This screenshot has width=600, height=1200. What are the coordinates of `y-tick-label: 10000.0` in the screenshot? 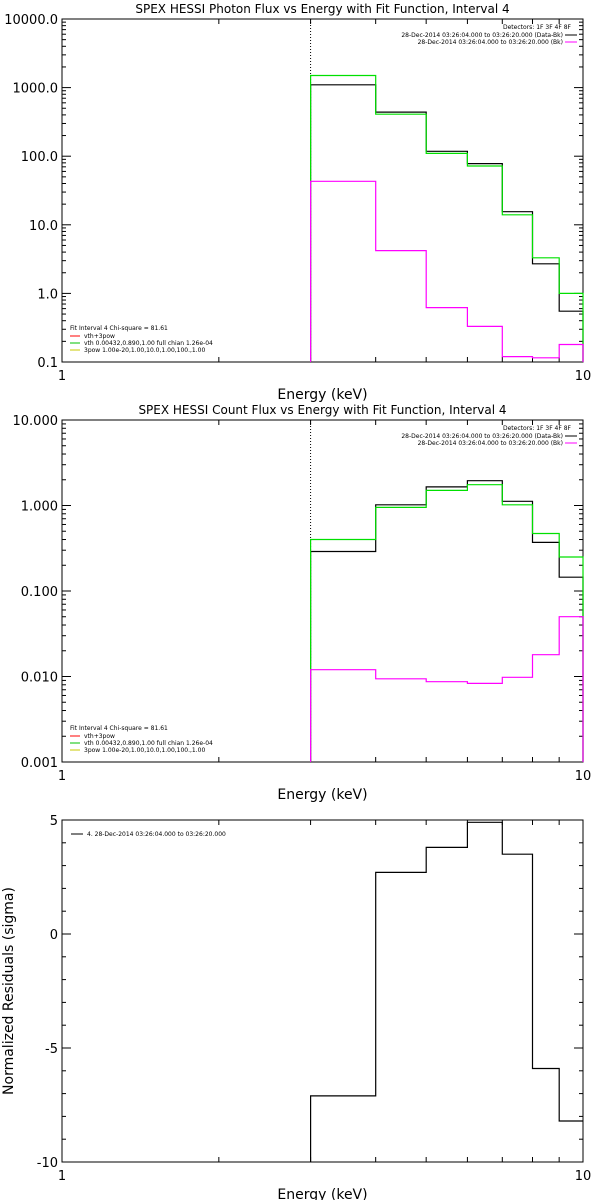 It's located at (31, 20).